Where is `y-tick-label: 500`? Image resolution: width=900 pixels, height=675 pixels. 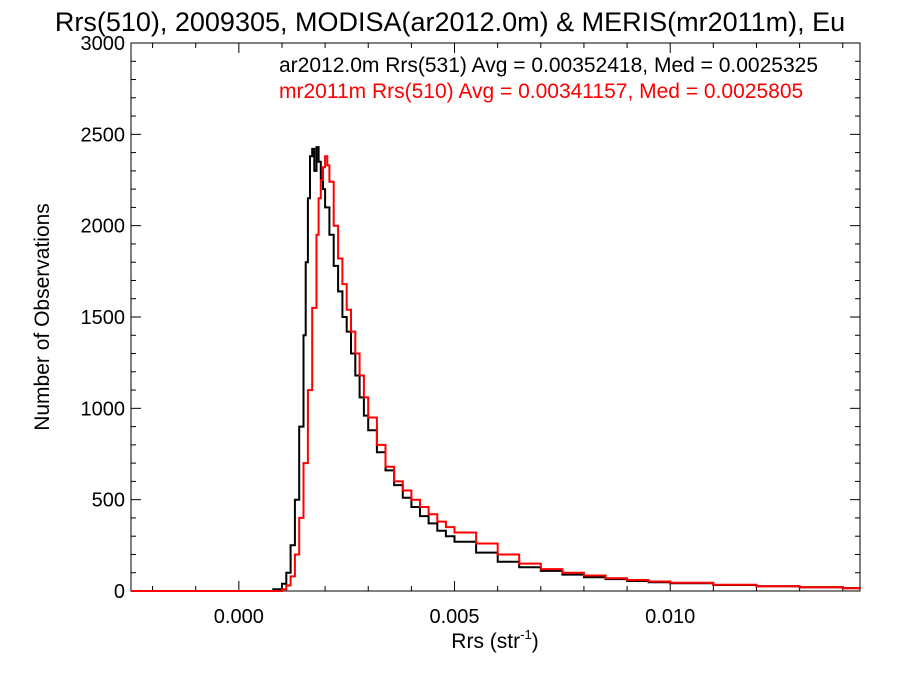 y-tick-label: 500 is located at coordinates (108, 501).